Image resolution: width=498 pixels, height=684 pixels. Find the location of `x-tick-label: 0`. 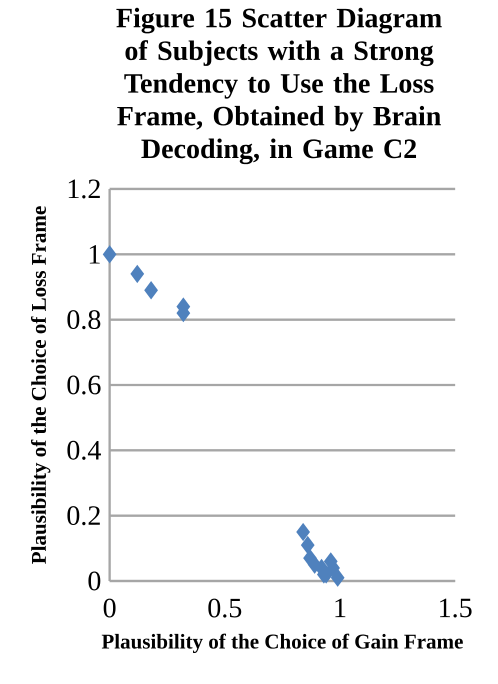

x-tick-label: 0 is located at coordinates (110, 608).